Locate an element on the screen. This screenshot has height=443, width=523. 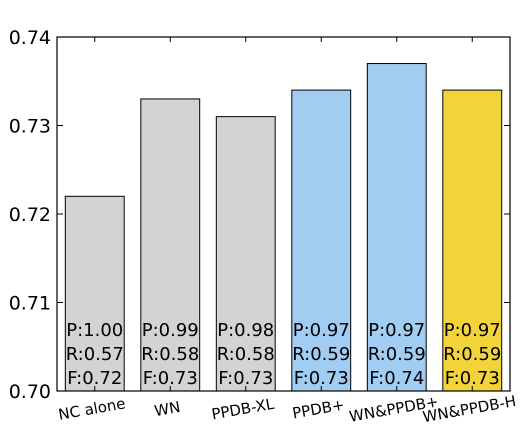
bar-annotation: P:0.98 is located at coordinates (245, 330).